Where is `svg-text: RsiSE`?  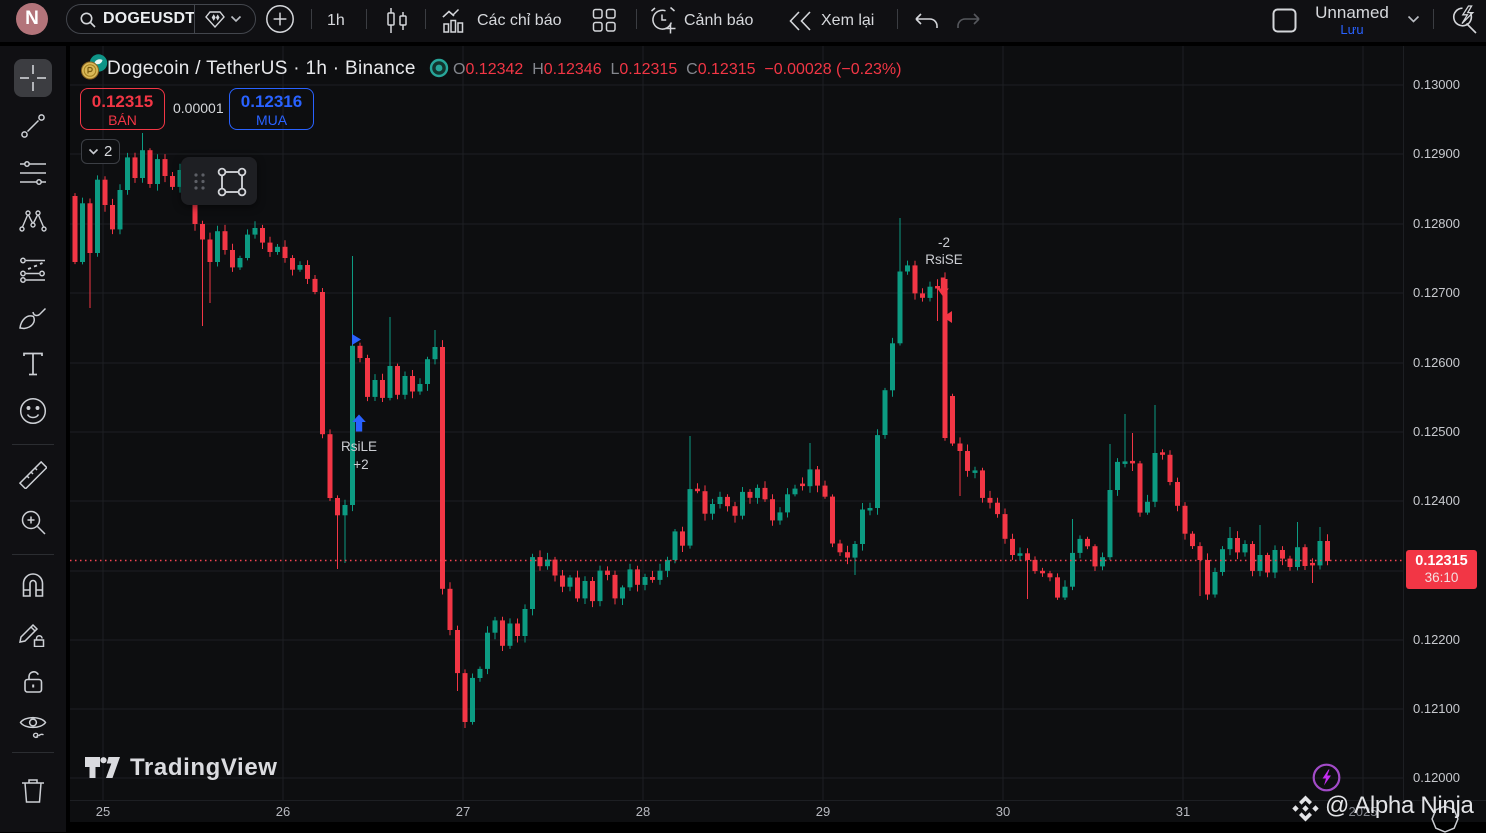 svg-text: RsiSE is located at coordinates (944, 259).